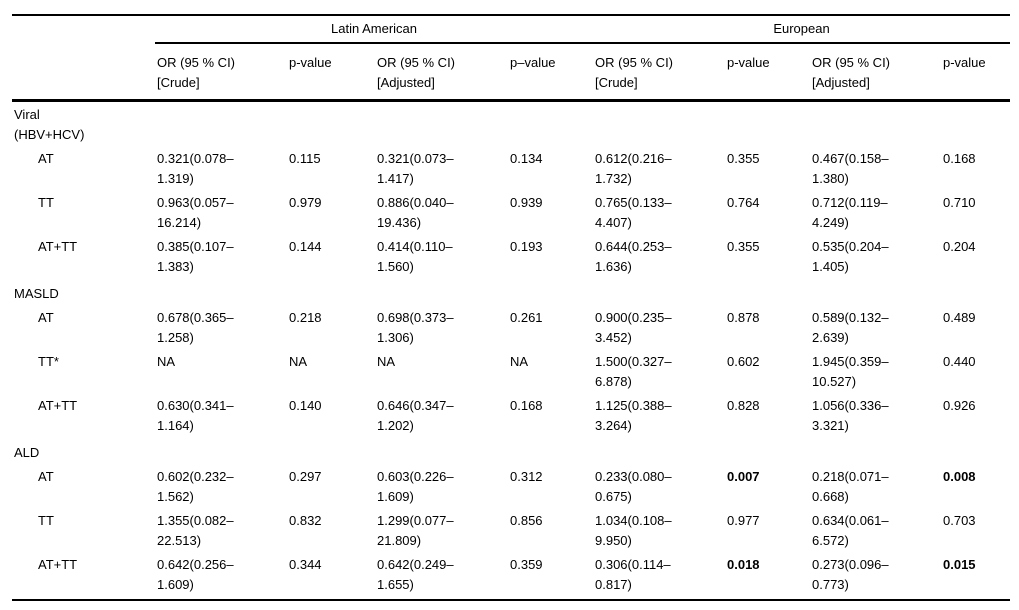 This screenshot has width=1019, height=610. Describe the element at coordinates (743, 361) in the screenshot. I see `p-value-cell: 0.602` at that location.